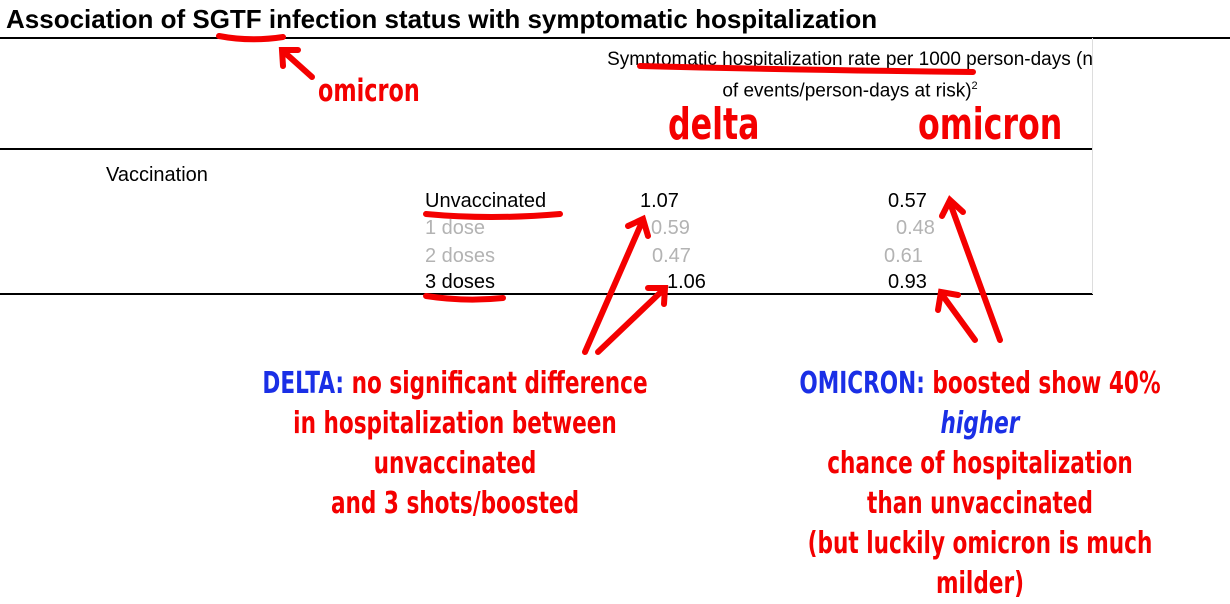 The image size is (1230, 604). Describe the element at coordinates (303, 383) in the screenshot. I see `delta-caption-prefix: DELTA:` at that location.